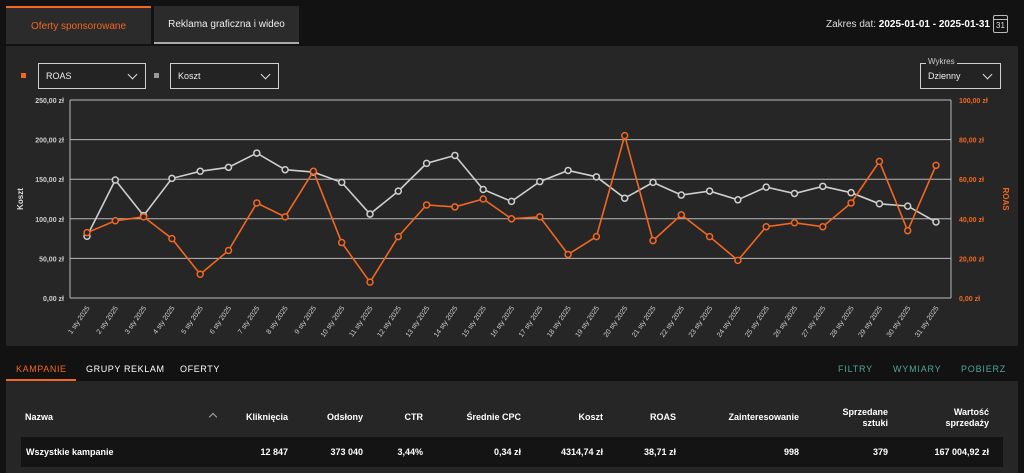 The width and height of the screenshot is (1024, 473). Describe the element at coordinates (662, 417) in the screenshot. I see `col-roas: ROAS` at that location.